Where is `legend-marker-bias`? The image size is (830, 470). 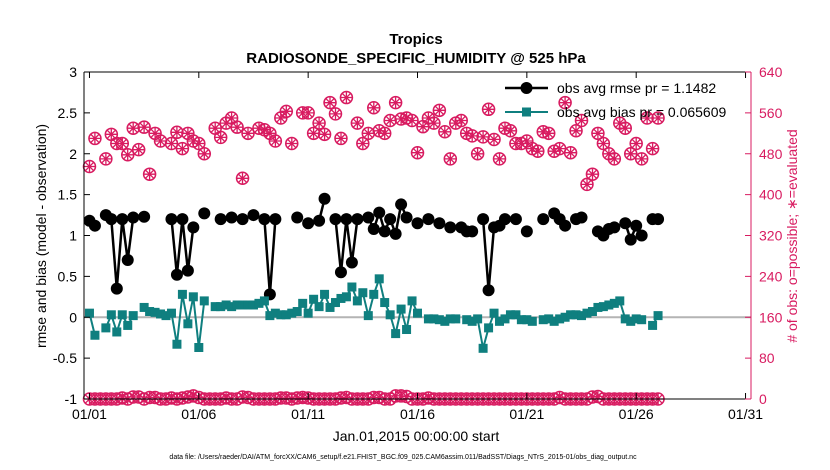 legend-marker-bias is located at coordinates (526, 112).